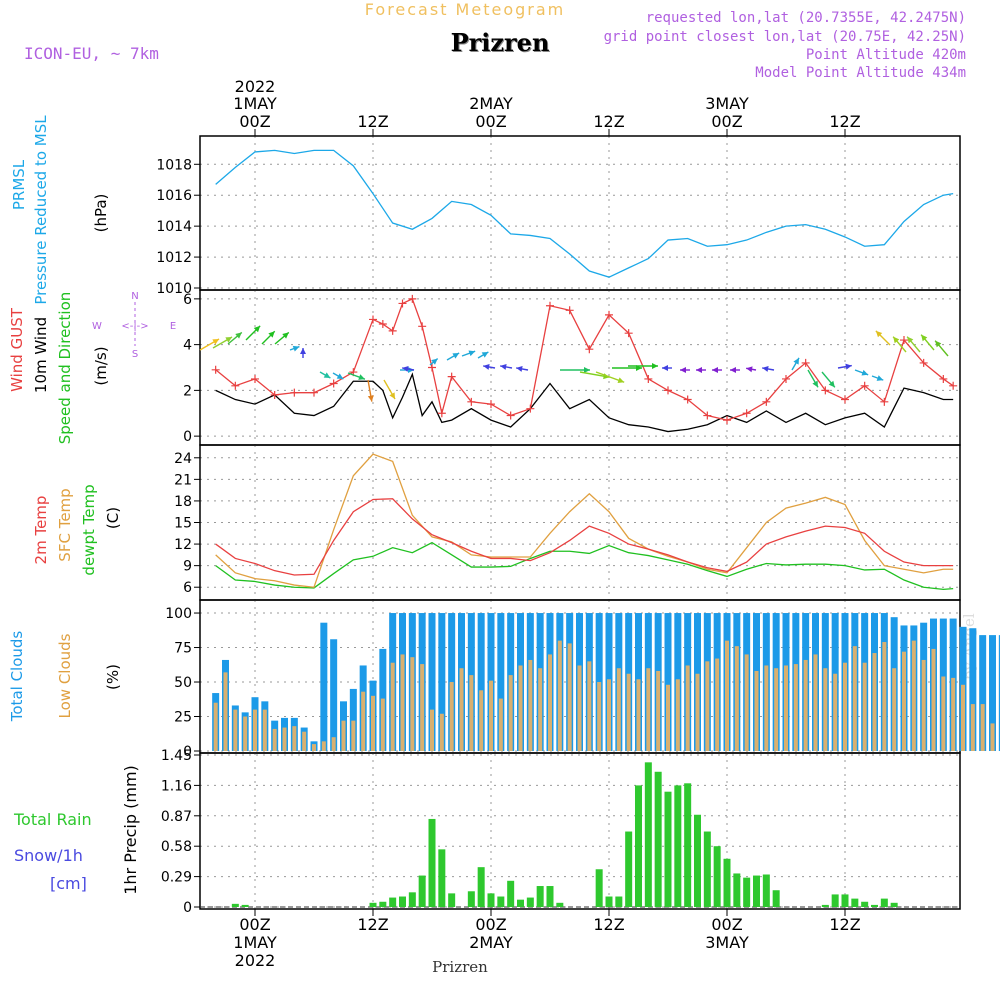 This screenshot has width=1000, height=1000. Describe the element at coordinates (113, 518) in the screenshot. I see `panel-label-c: (C)` at that location.